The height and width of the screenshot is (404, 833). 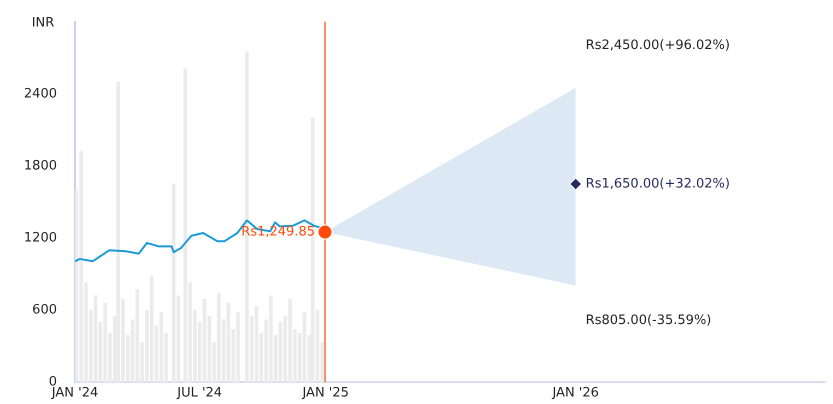 What do you see at coordinates (44, 310) in the screenshot?
I see `y-tick-label: 600` at bounding box center [44, 310].